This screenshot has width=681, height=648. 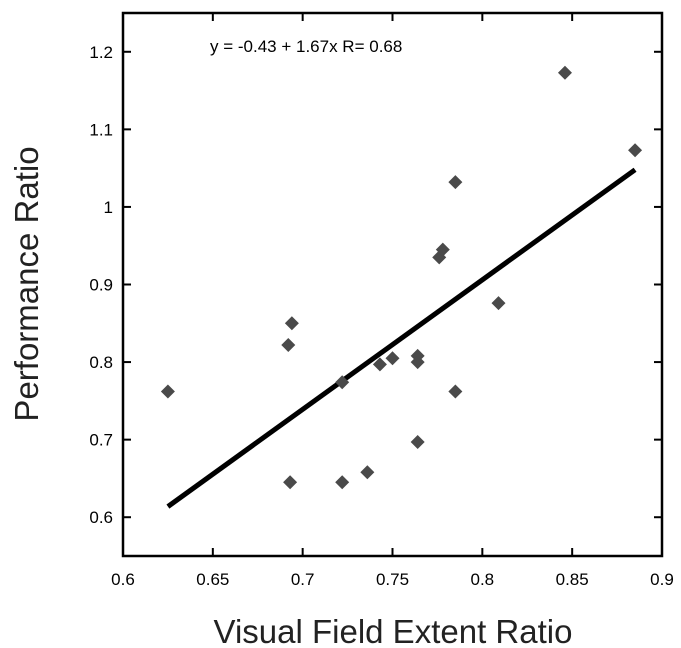 I want to click on y-tick-label: 1, so click(x=108, y=207).